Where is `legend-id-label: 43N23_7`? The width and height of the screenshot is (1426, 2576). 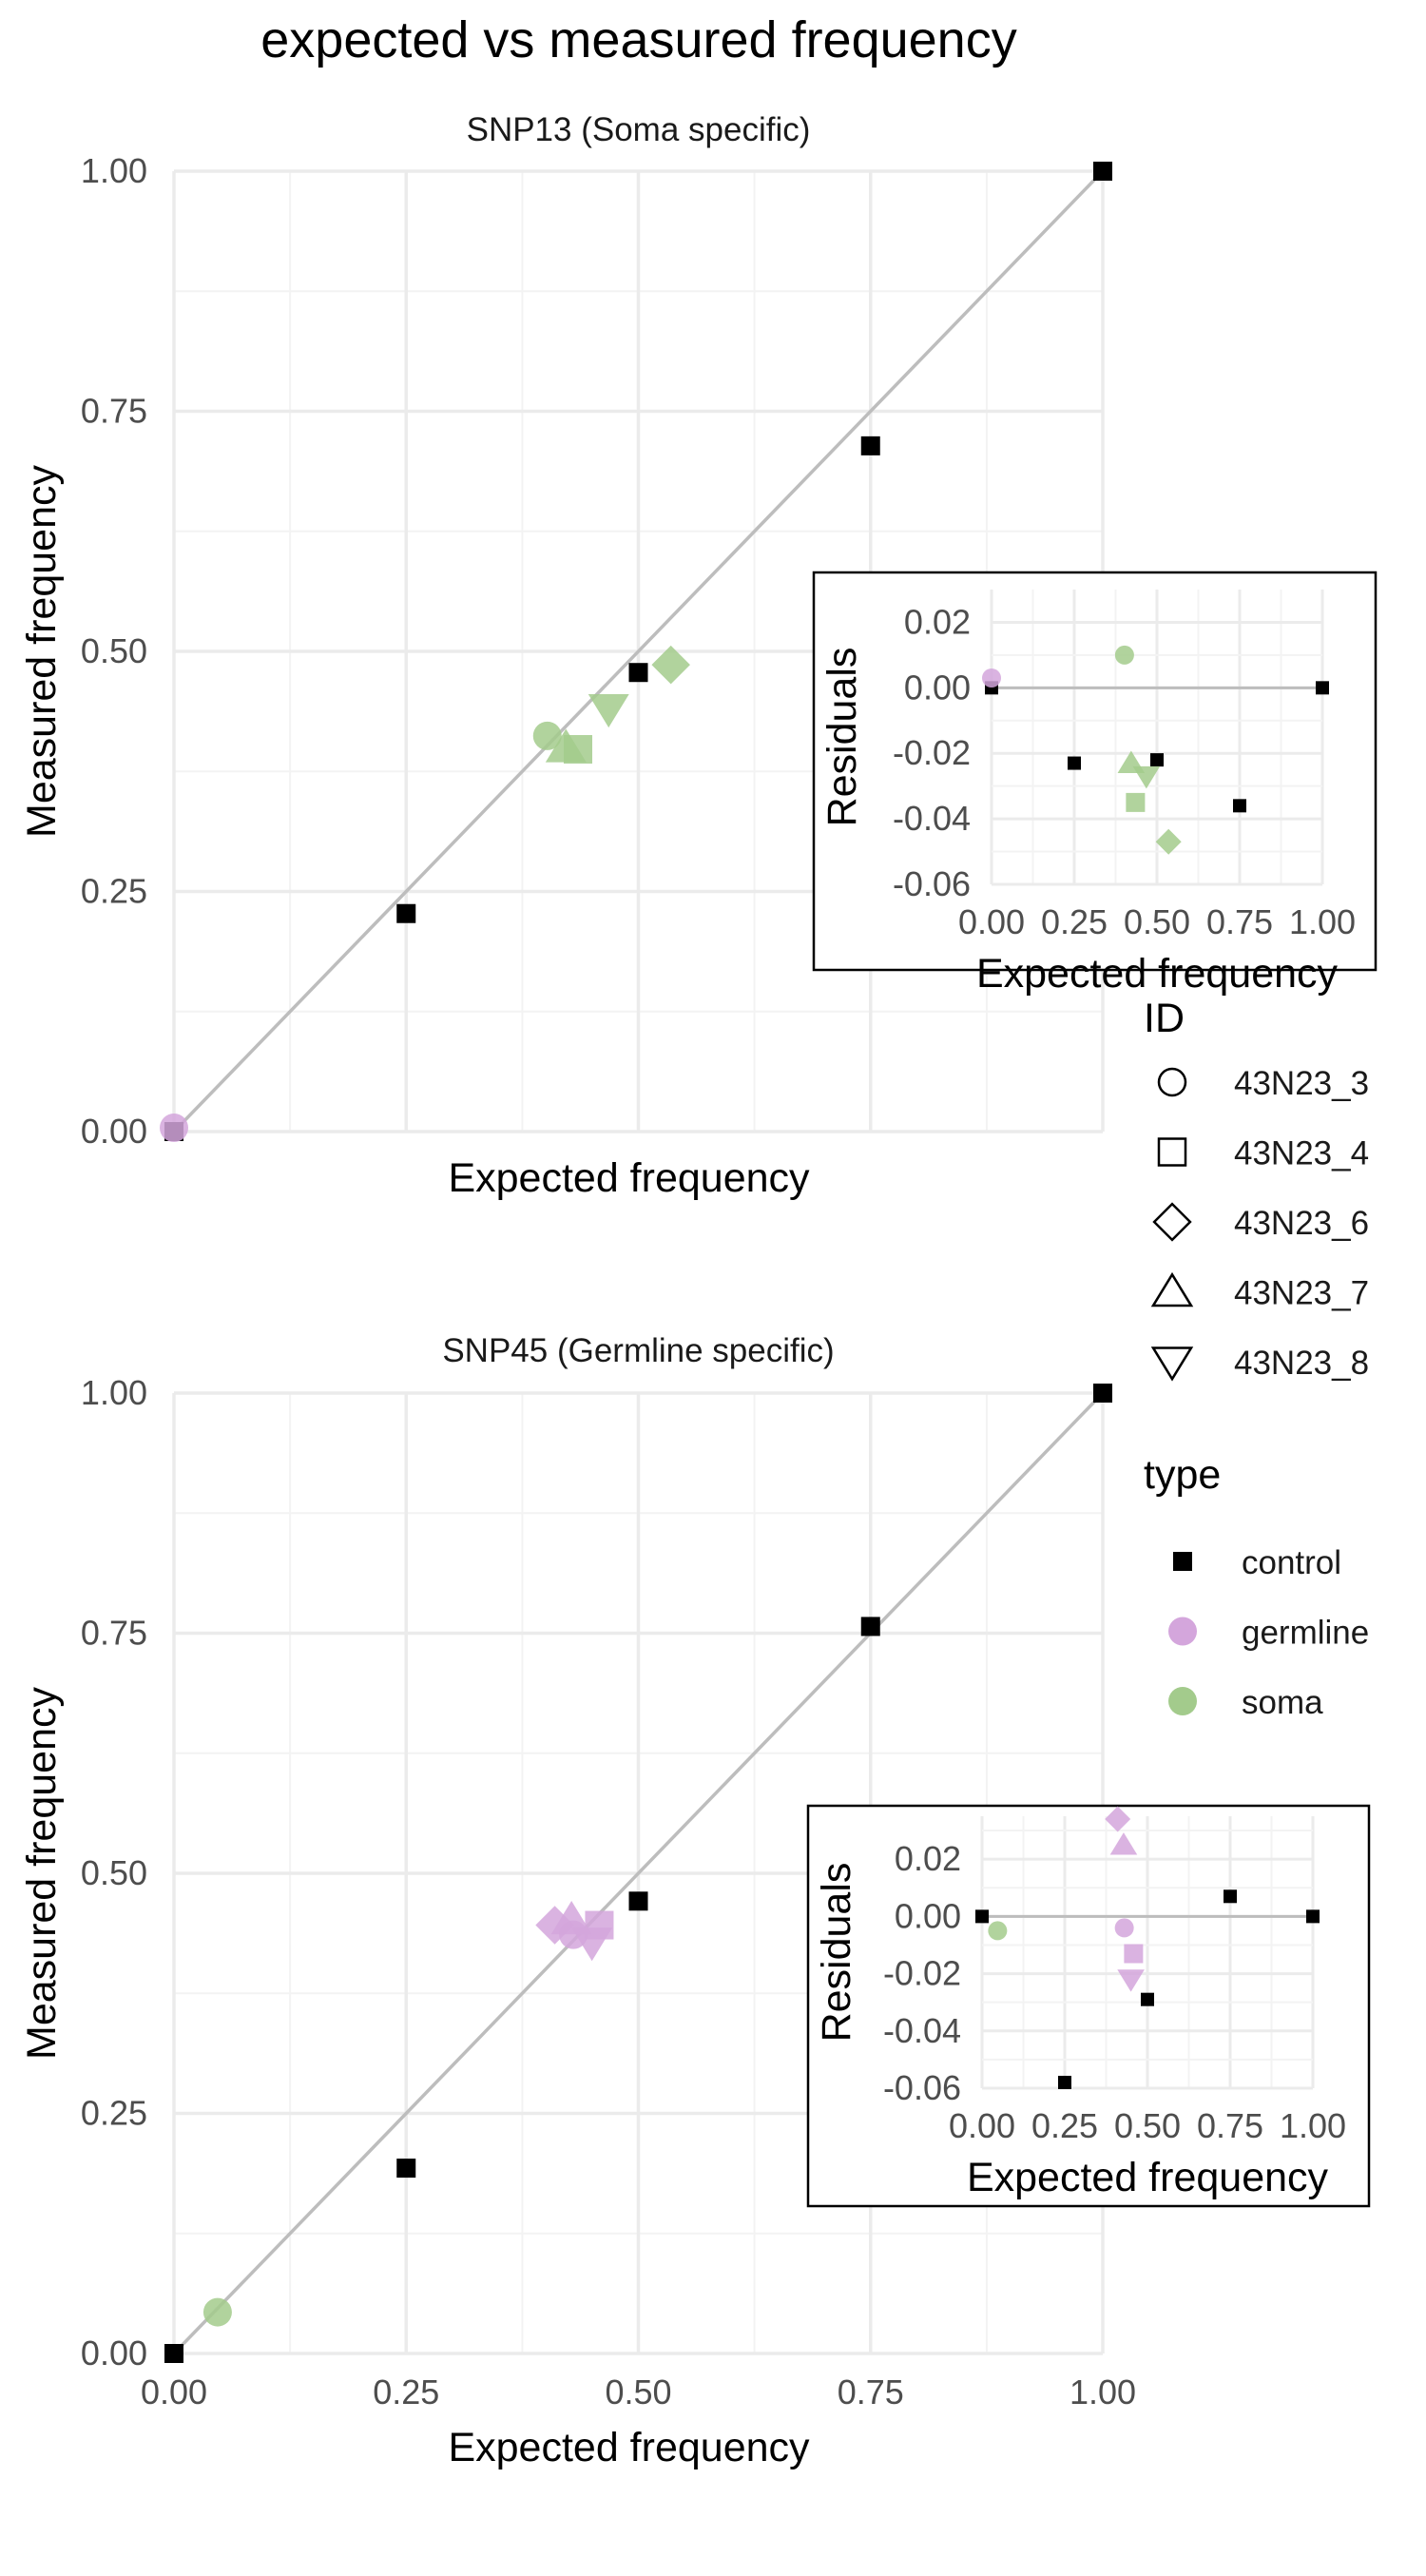
legend-id-label: 43N23_7 is located at coordinates (1301, 1293).